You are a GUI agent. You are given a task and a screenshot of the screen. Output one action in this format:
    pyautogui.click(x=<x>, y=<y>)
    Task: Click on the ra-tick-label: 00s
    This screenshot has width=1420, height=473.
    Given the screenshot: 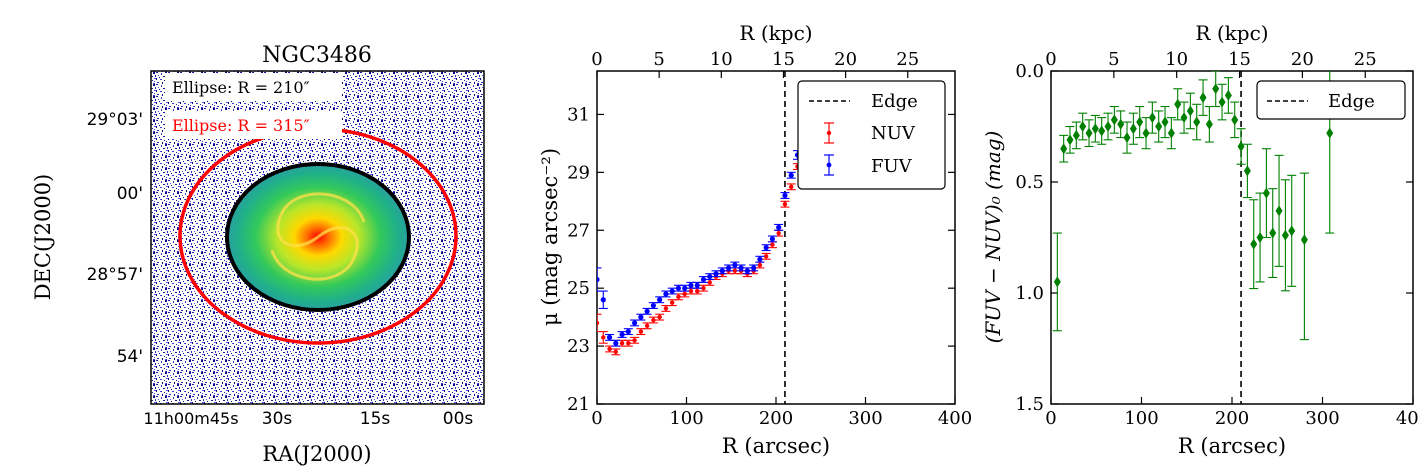 What is the action you would take?
    pyautogui.click(x=458, y=419)
    